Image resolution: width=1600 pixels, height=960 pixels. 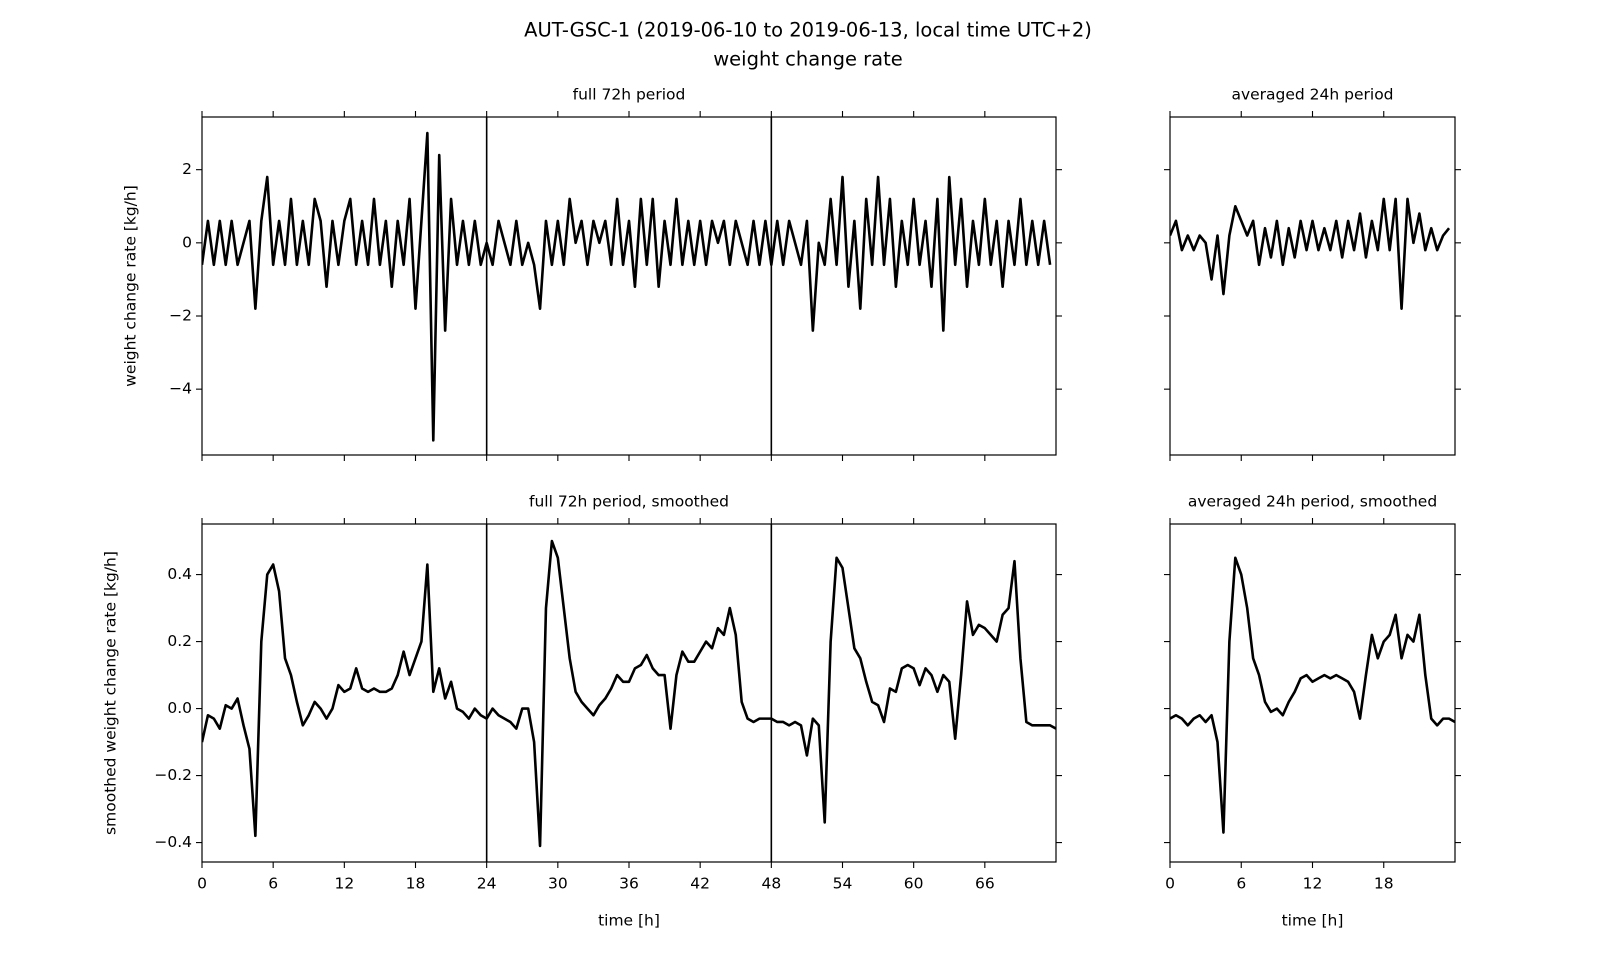 What do you see at coordinates (1312, 95) in the screenshot?
I see `subplot-title: averaged 24h period` at bounding box center [1312, 95].